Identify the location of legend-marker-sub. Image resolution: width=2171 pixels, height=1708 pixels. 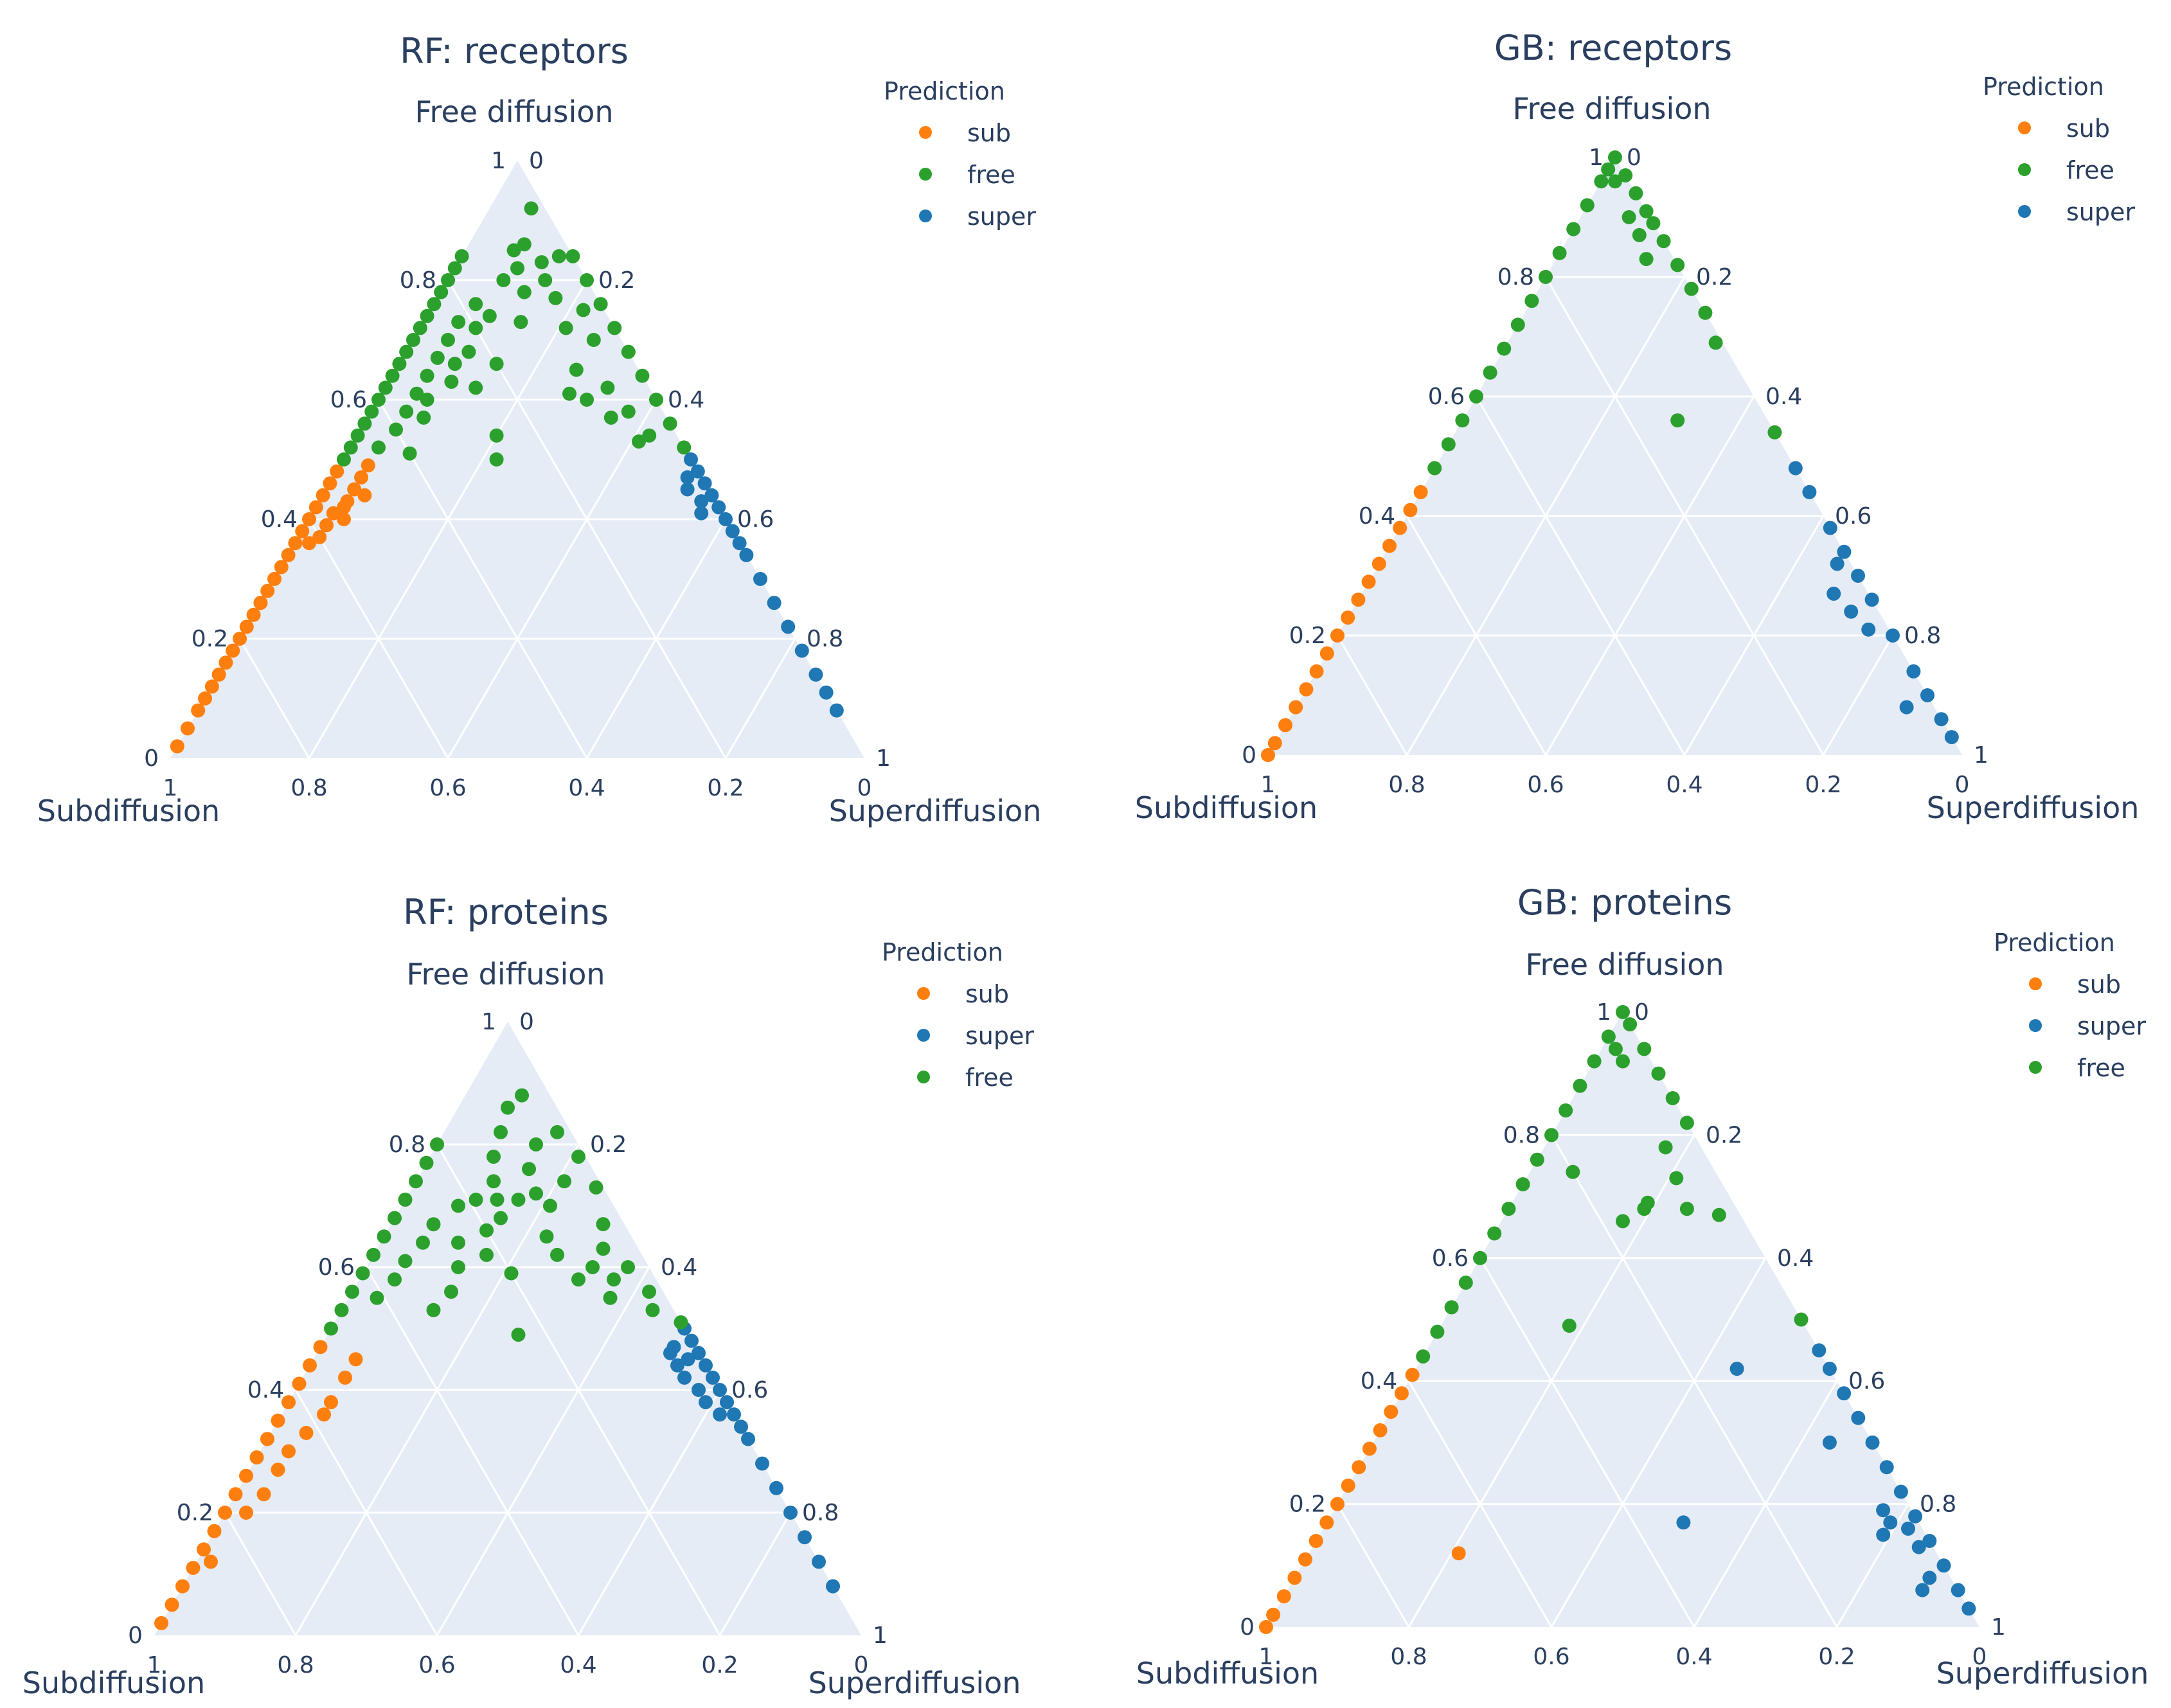
(925, 132).